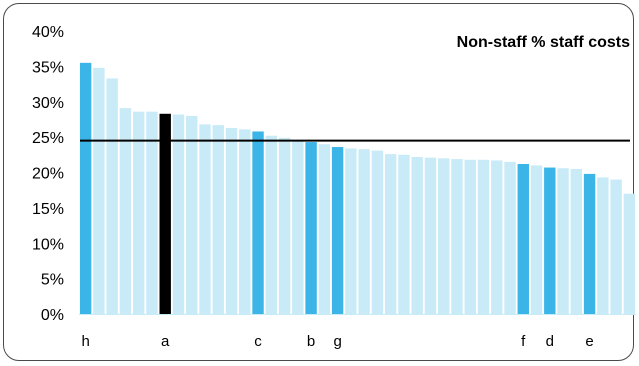  I want to click on x-tick-label: c, so click(258, 341).